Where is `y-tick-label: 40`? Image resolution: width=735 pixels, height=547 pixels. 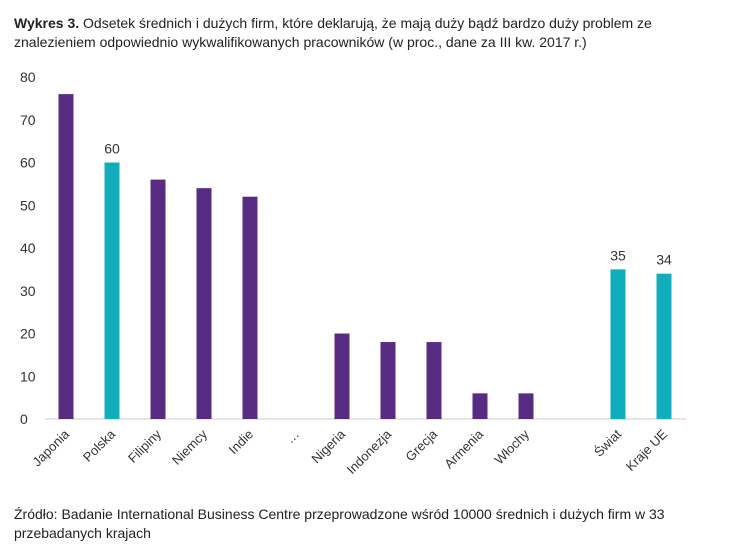
y-tick-label: 40 is located at coordinates (28, 248).